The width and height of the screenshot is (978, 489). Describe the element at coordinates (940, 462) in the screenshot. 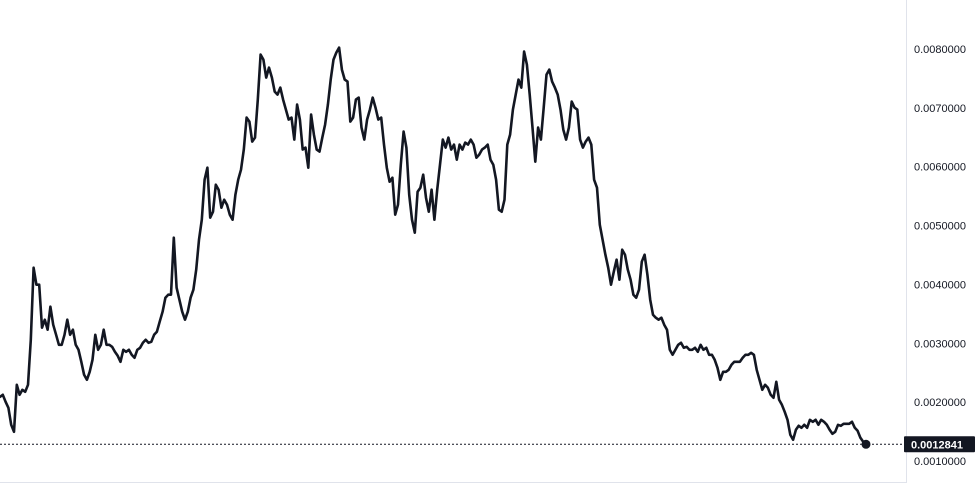

I see `y-tick-label: 0.0010000` at that location.